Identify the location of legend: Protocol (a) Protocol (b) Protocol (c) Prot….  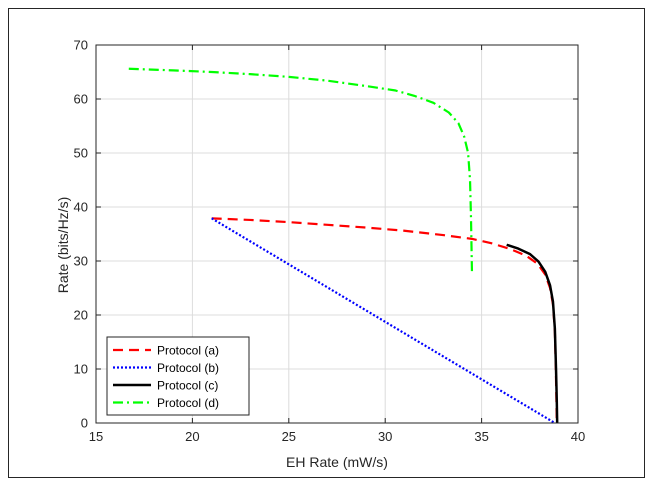
(178, 376).